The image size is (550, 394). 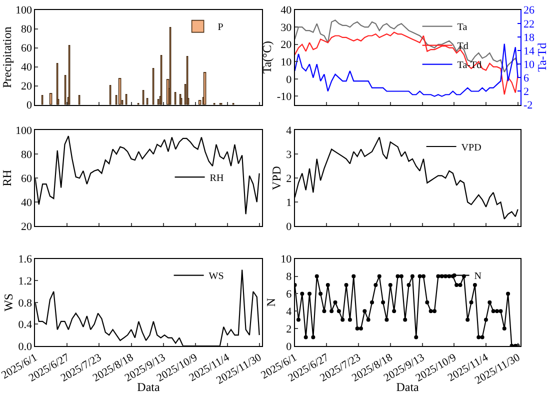 What do you see at coordinates (9, 302) in the screenshot?
I see `y-axis-title: WS` at bounding box center [9, 302].